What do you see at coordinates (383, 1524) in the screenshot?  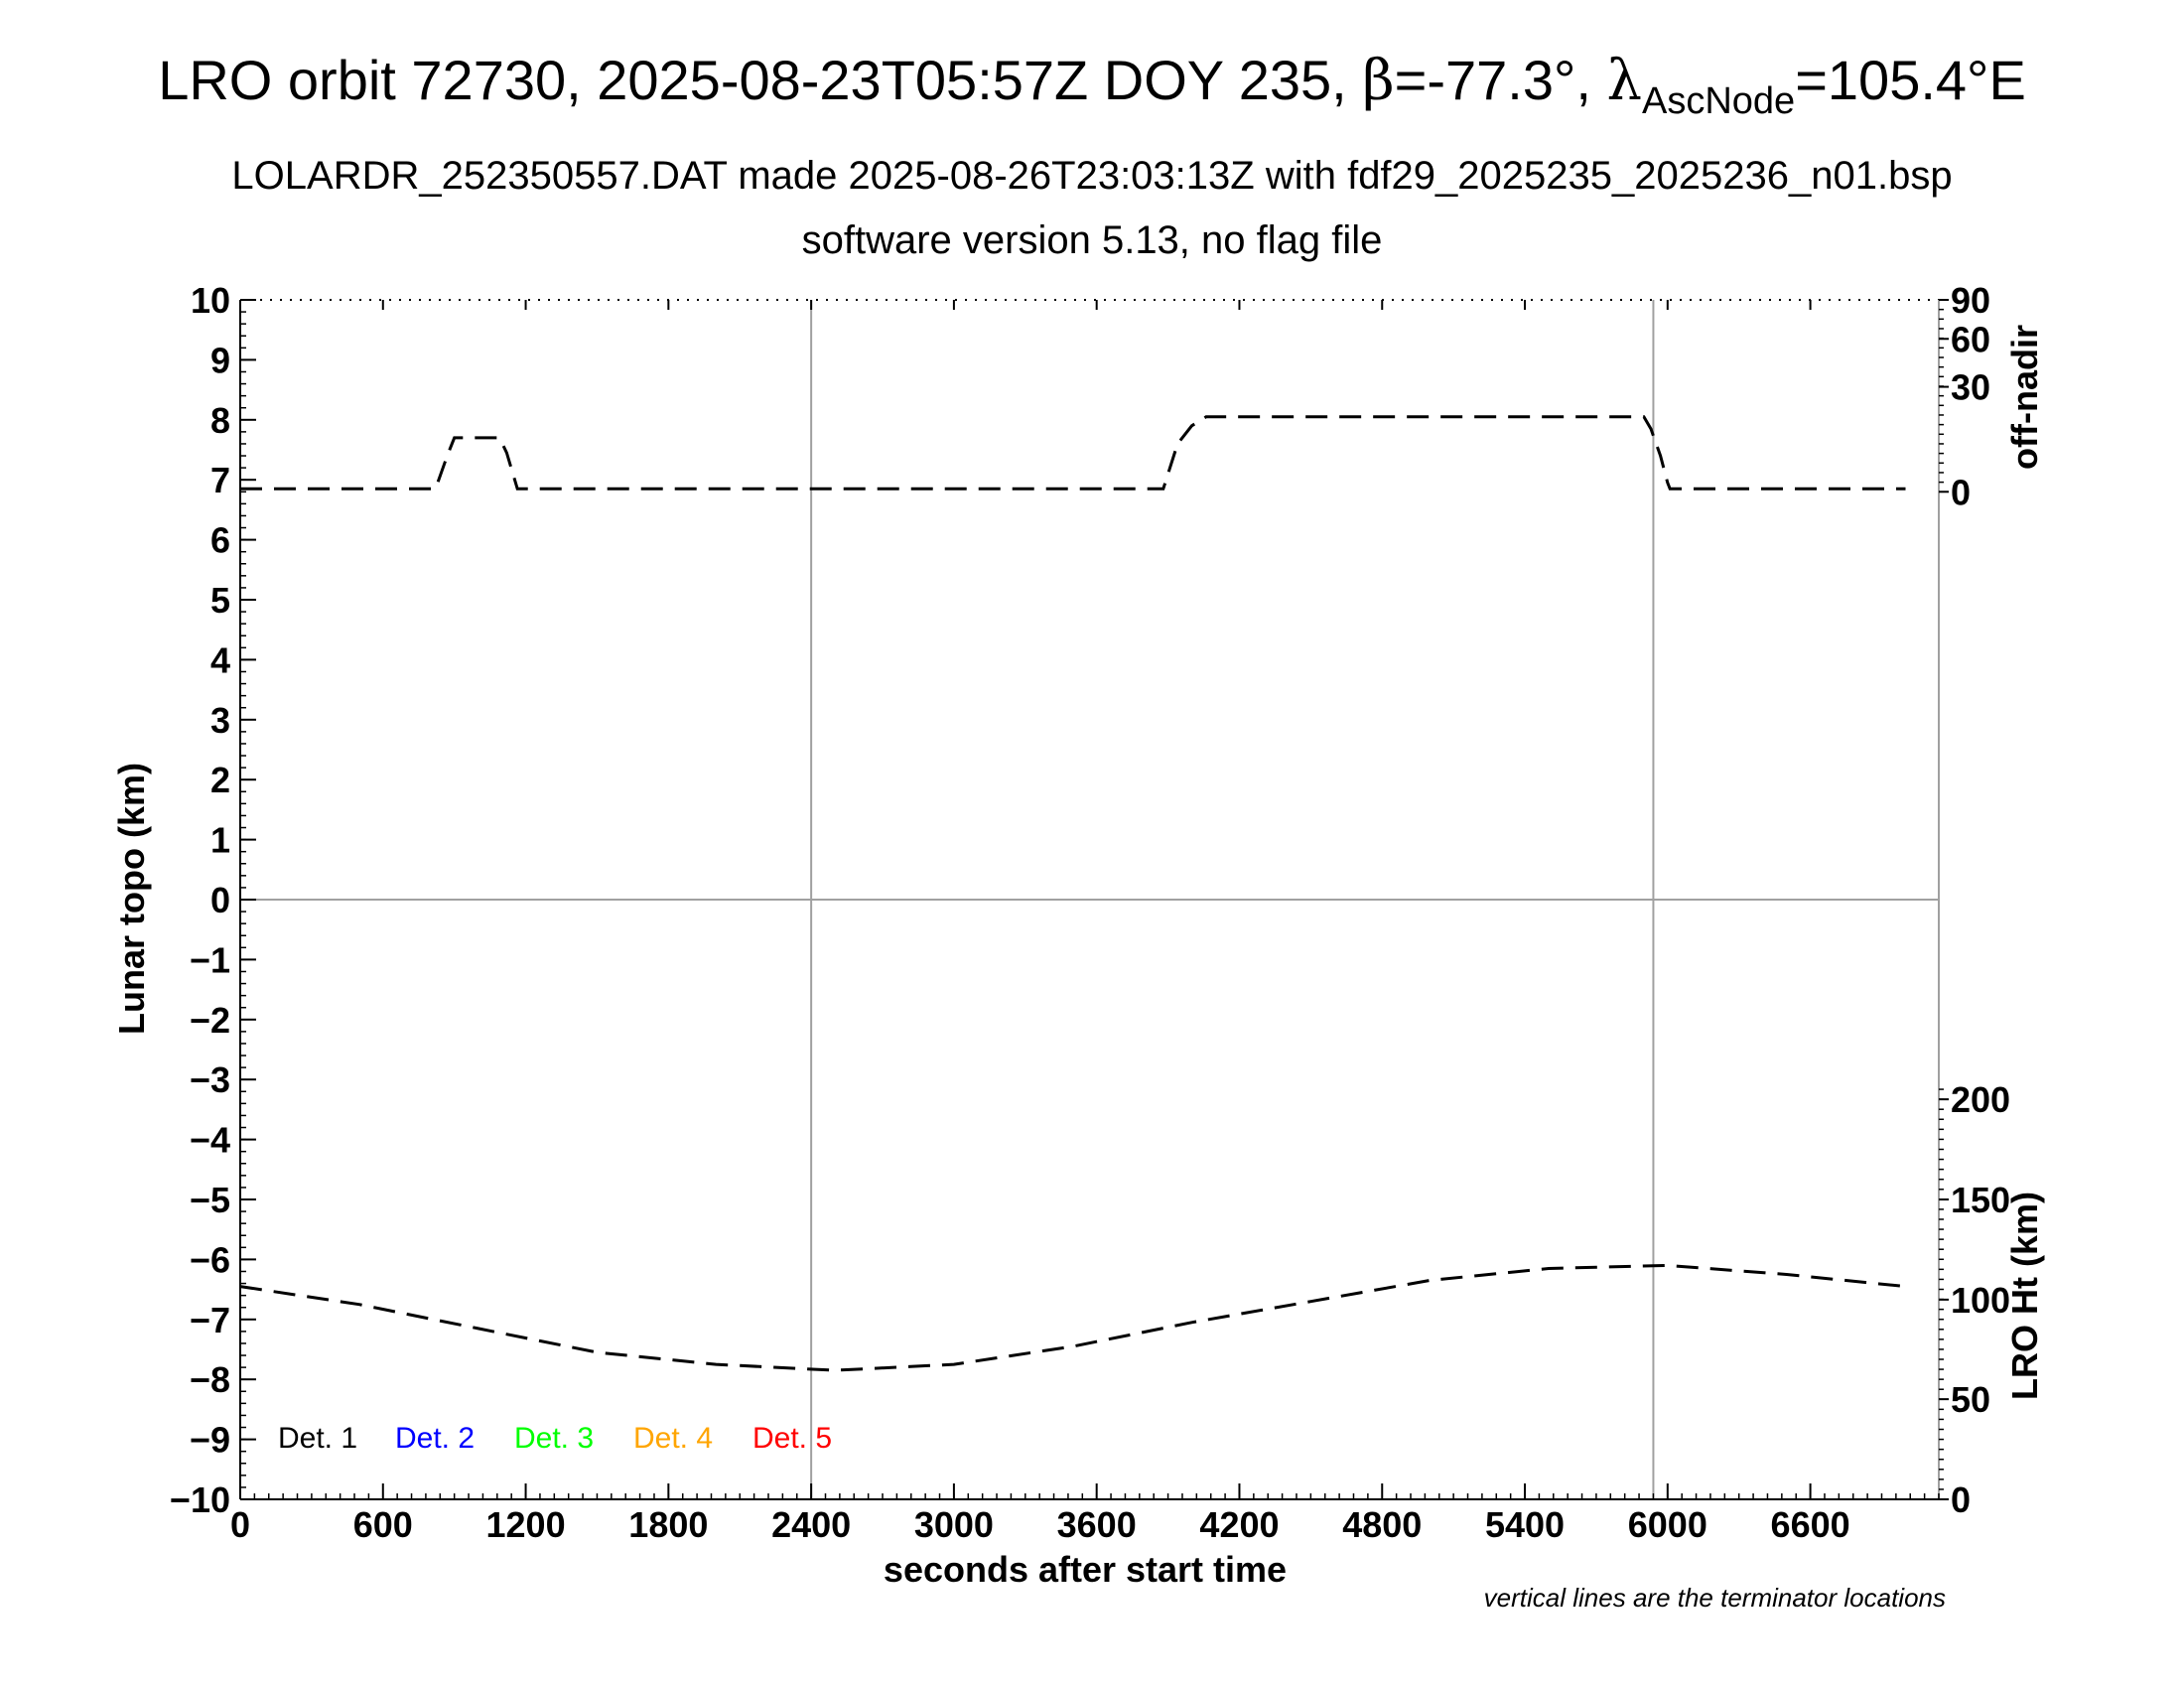 I see `x-tick-label: 600` at bounding box center [383, 1524].